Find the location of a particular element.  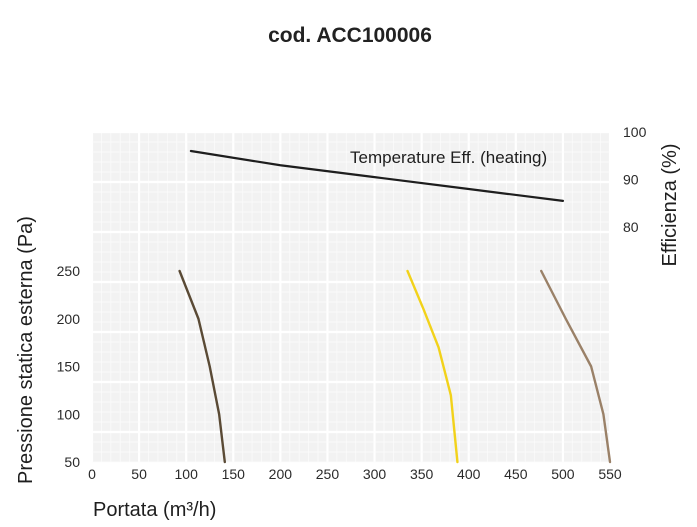

x-tick-label: 550 is located at coordinates (610, 474).